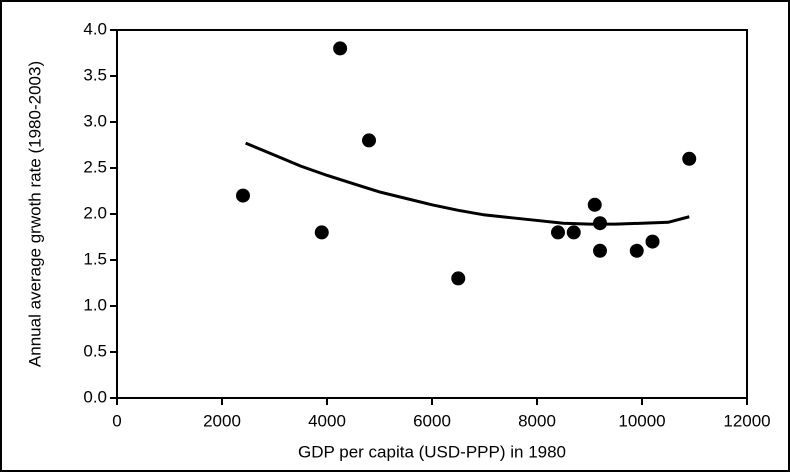  What do you see at coordinates (95, 212) in the screenshot?
I see `y-tick-label: 2.0` at bounding box center [95, 212].